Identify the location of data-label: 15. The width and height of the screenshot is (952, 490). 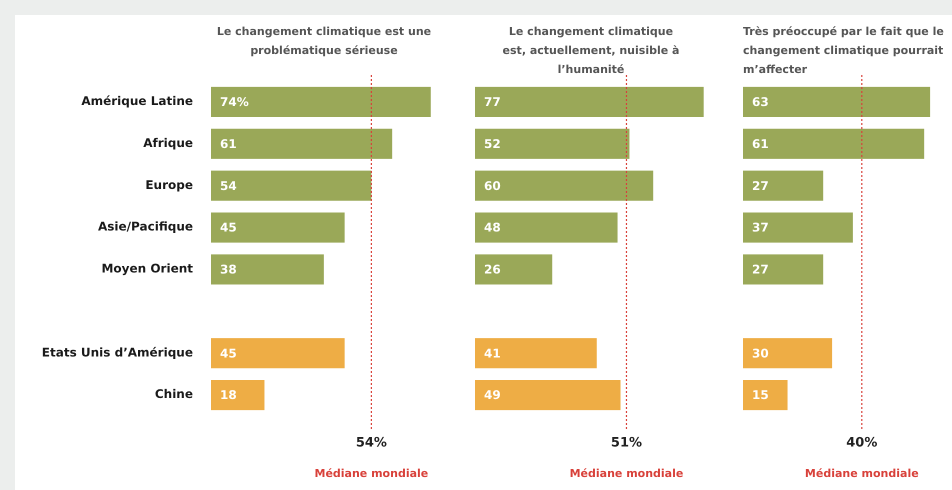
(760, 395).